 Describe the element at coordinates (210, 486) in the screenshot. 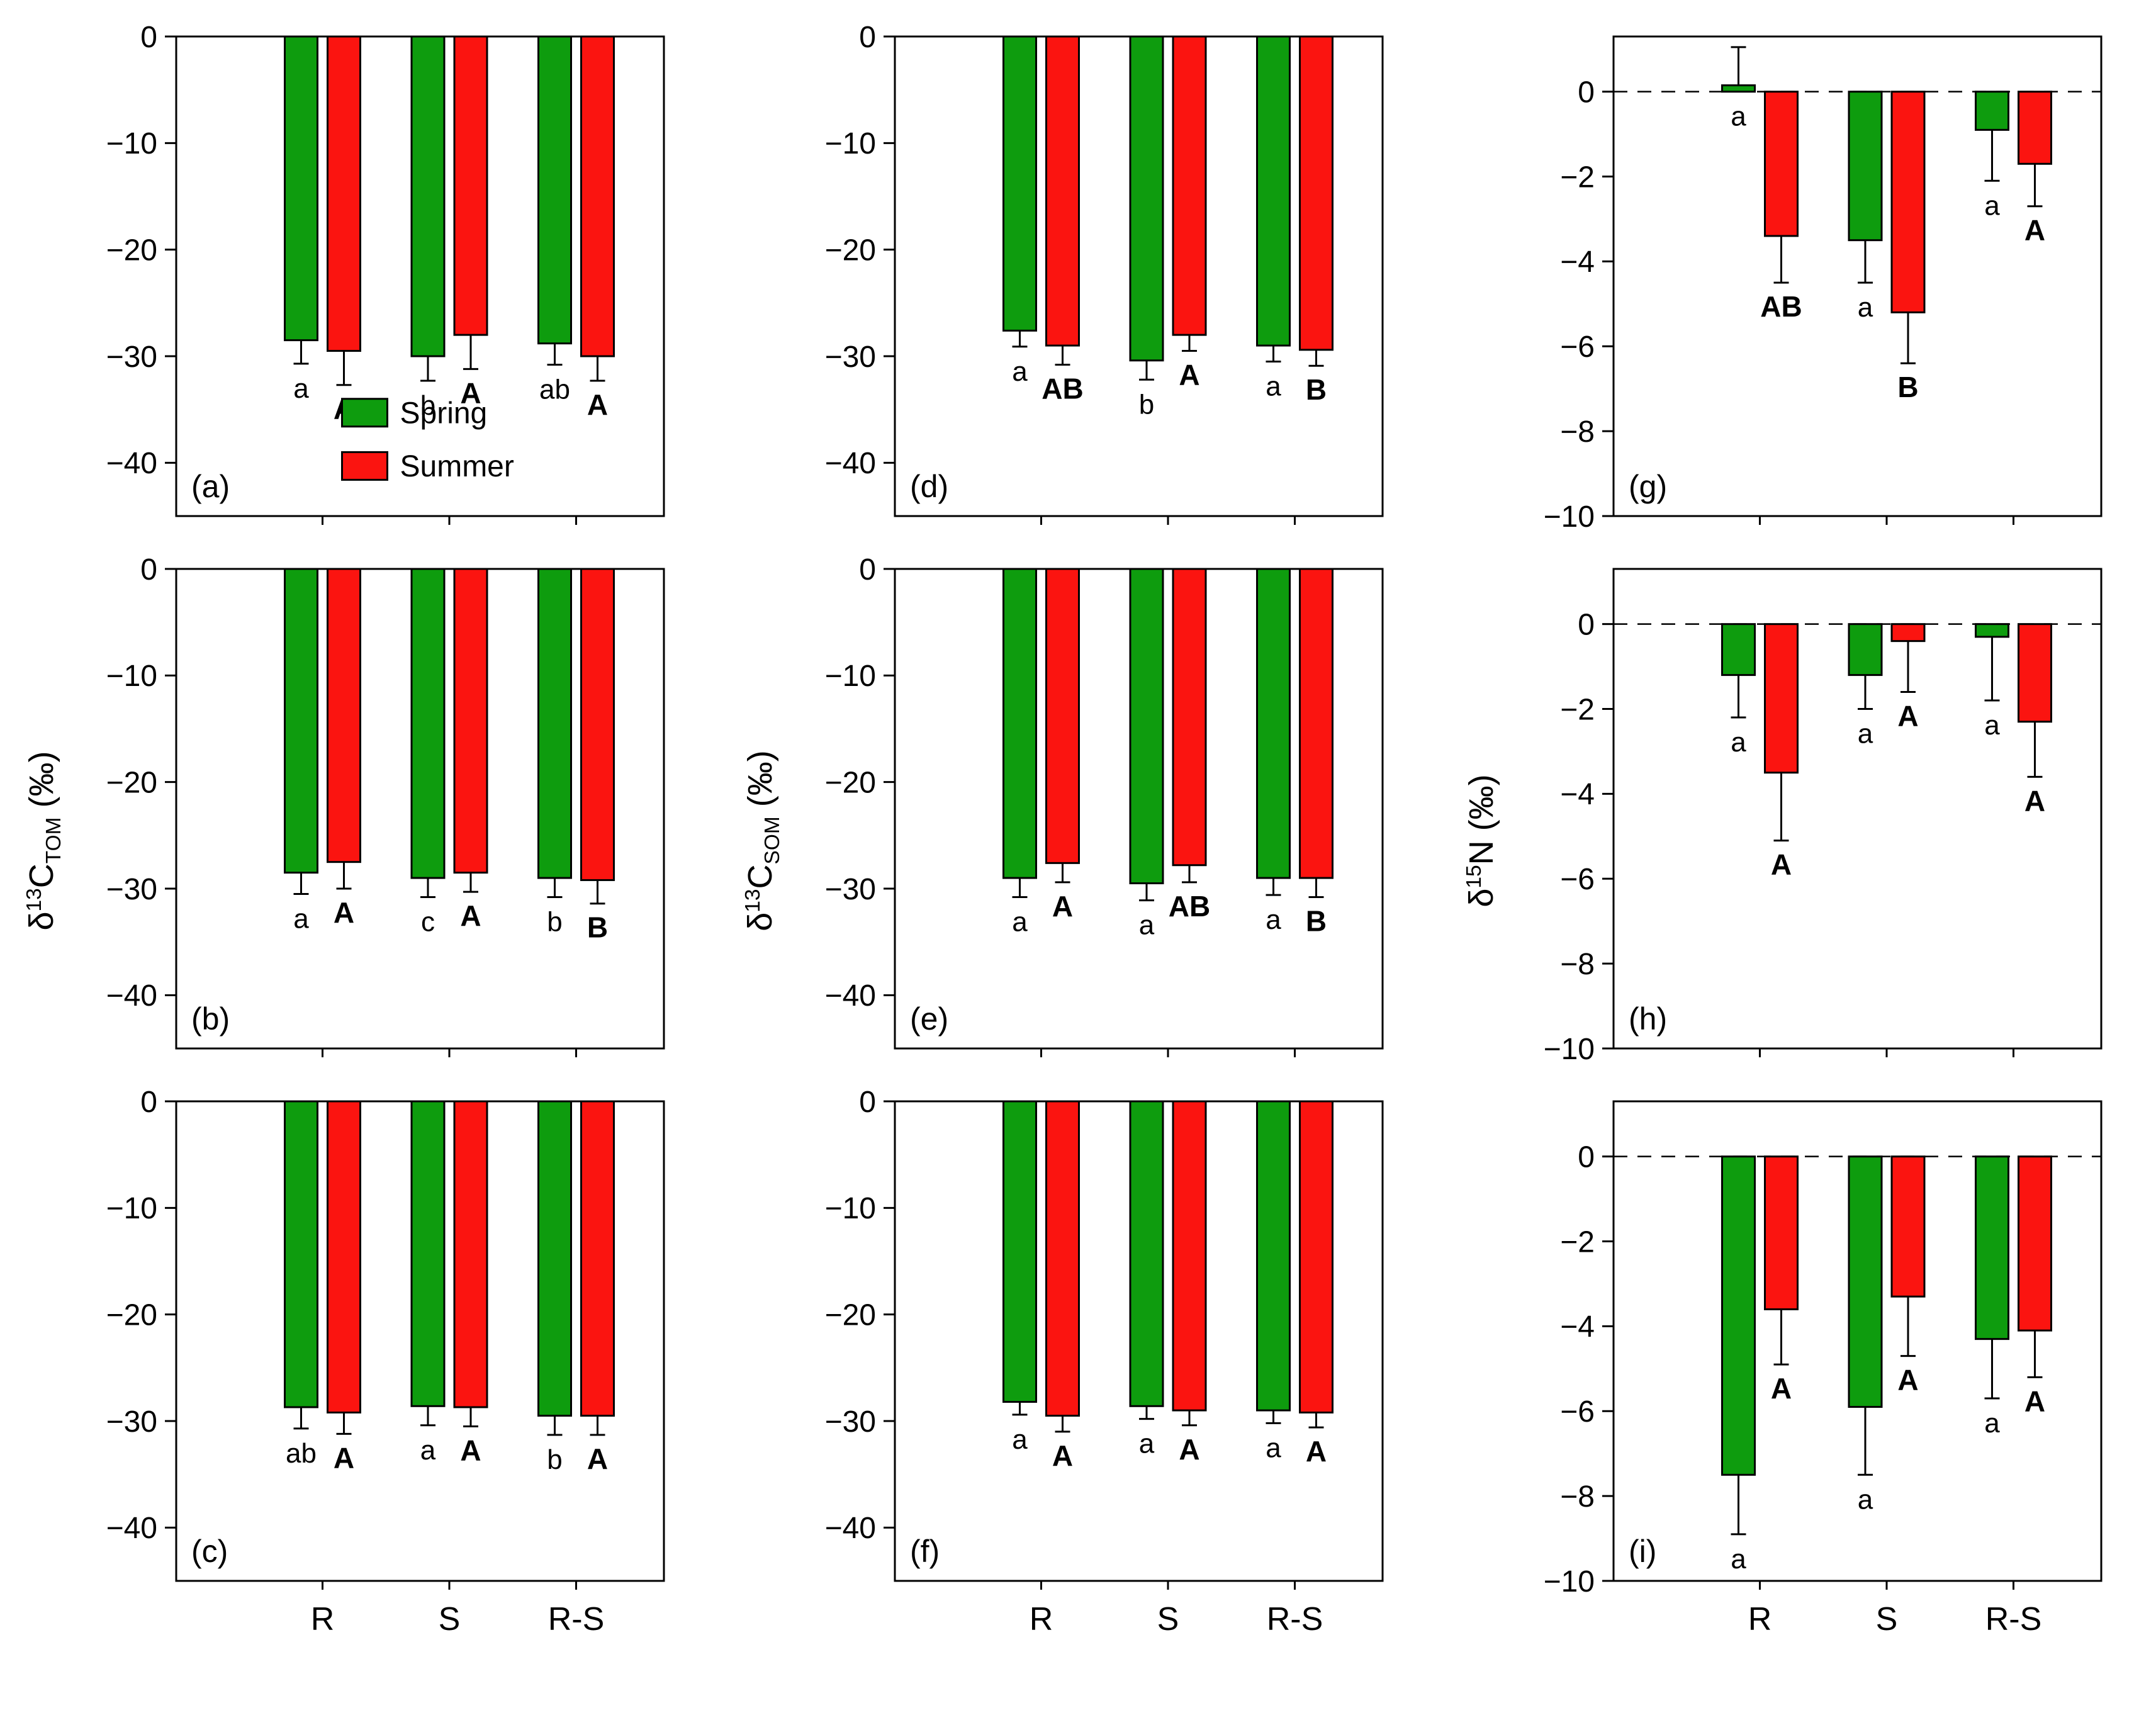

I see `svg-text: (a)` at that location.